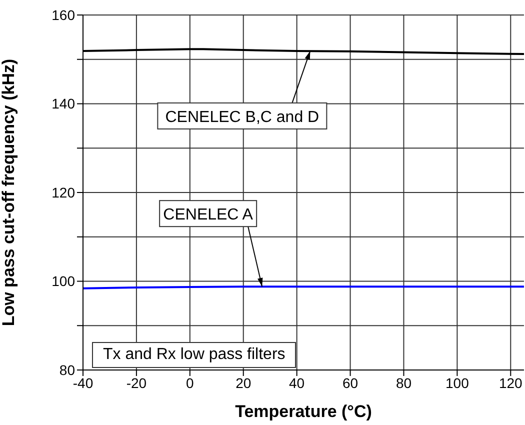 The height and width of the screenshot is (425, 525). Describe the element at coordinates (64, 104) in the screenshot. I see `y-tick-label: 140` at that location.